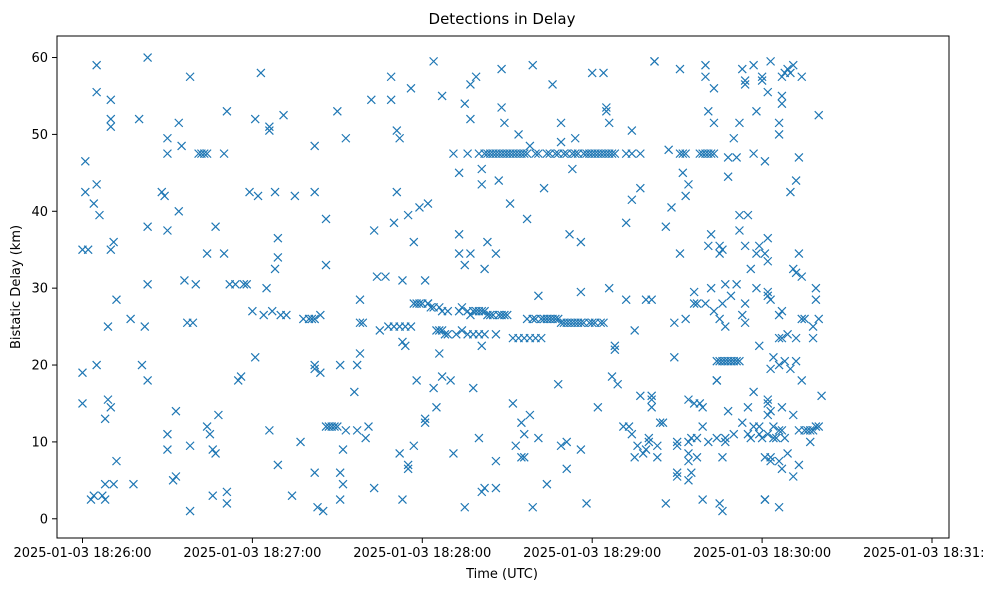 The width and height of the screenshot is (983, 590). What do you see at coordinates (16, 287) in the screenshot?
I see `y-axis-label: Bistatic Delay (km)` at bounding box center [16, 287].